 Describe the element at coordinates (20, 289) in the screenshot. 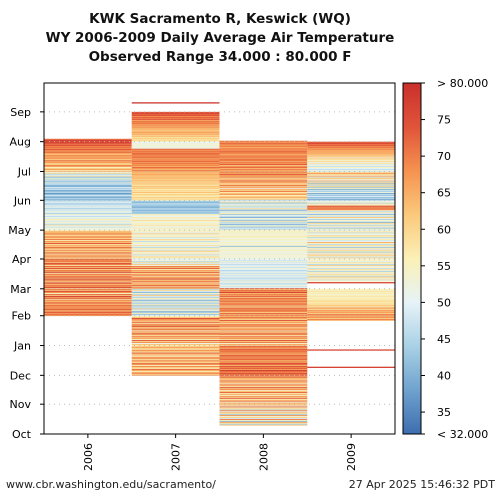

I see `ytick-label-mar: Mar` at that location.